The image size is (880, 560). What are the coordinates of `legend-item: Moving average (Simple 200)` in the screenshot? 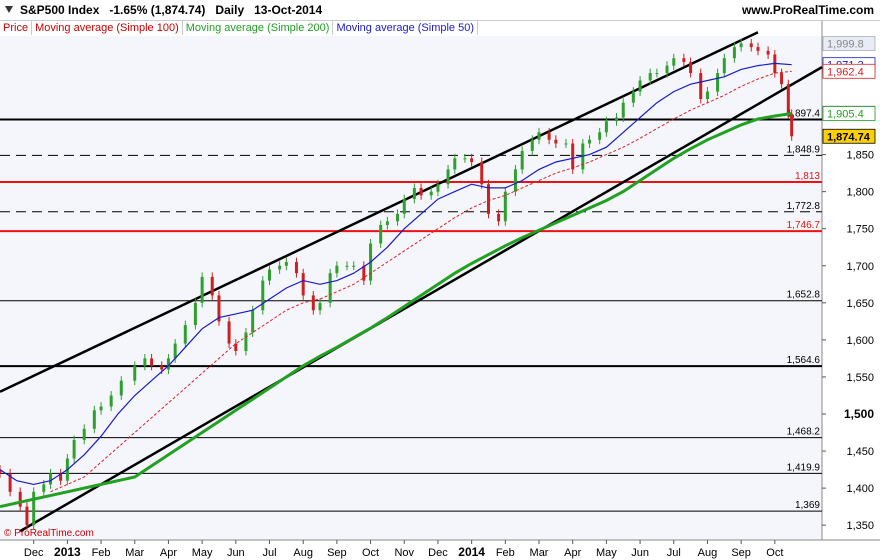 It's located at (258, 28).